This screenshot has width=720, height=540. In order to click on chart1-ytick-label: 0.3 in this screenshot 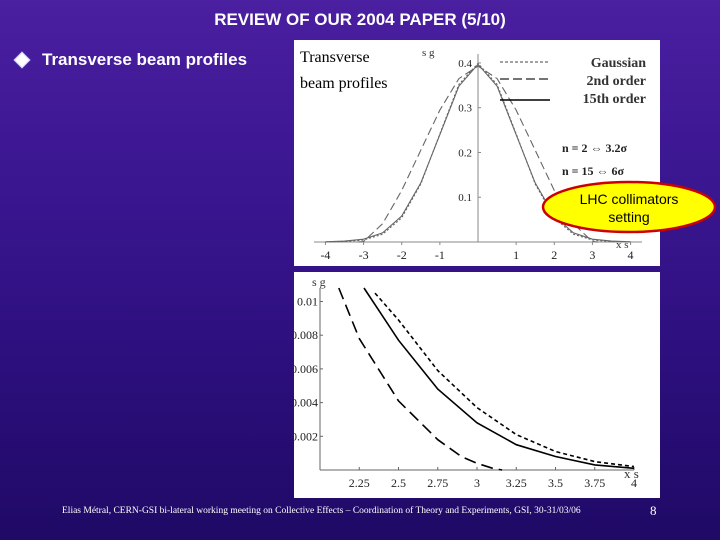, I will do `click(465, 109)`.